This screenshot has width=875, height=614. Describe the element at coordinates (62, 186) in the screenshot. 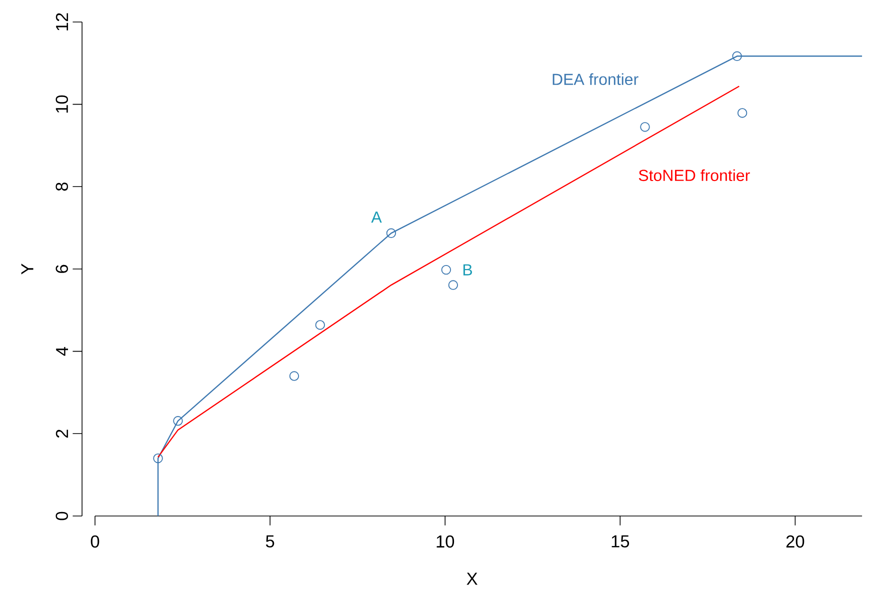

I see `y-tick-label: 8` at that location.